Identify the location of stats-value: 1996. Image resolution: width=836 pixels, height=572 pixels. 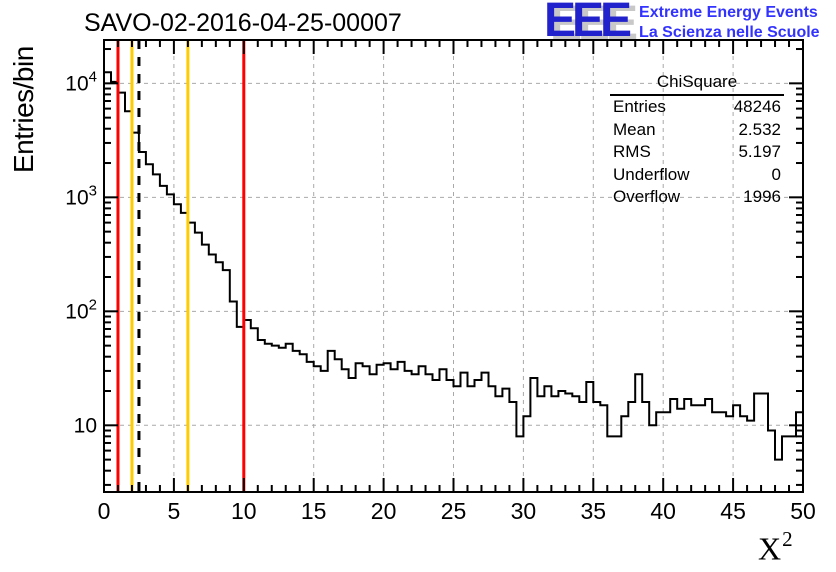
(762, 197).